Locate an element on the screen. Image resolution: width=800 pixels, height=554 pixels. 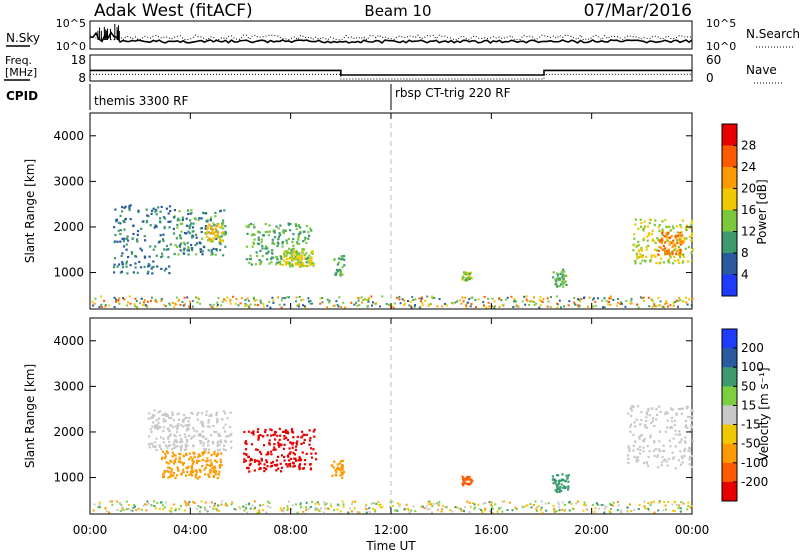
cpid-label: CPID is located at coordinates (22, 96).